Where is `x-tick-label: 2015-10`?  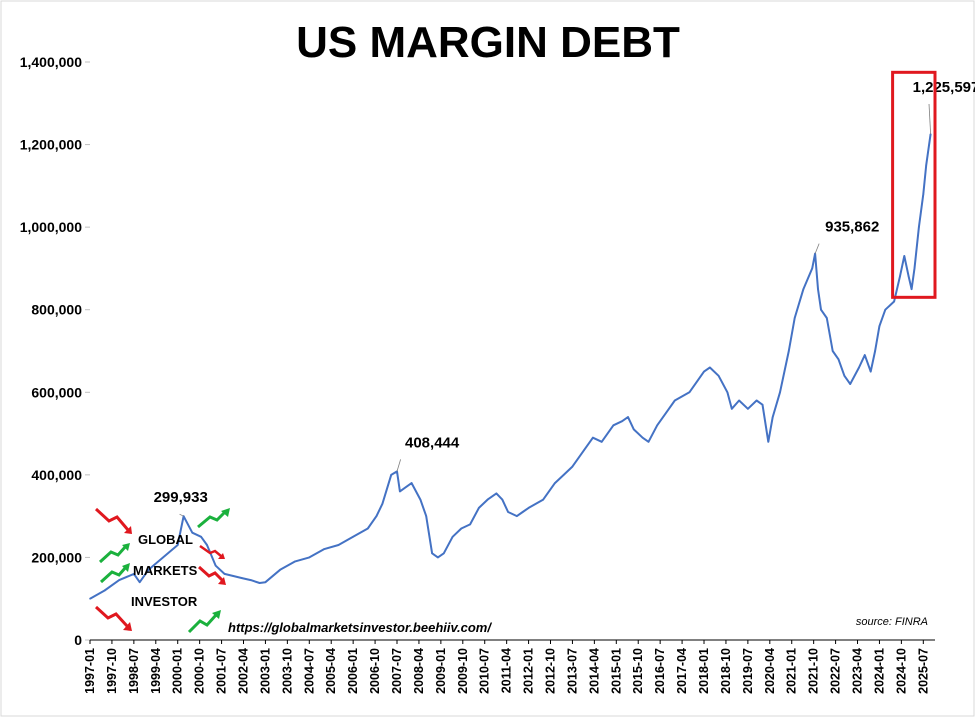 x-tick-label: 2015-10 is located at coordinates (638, 671).